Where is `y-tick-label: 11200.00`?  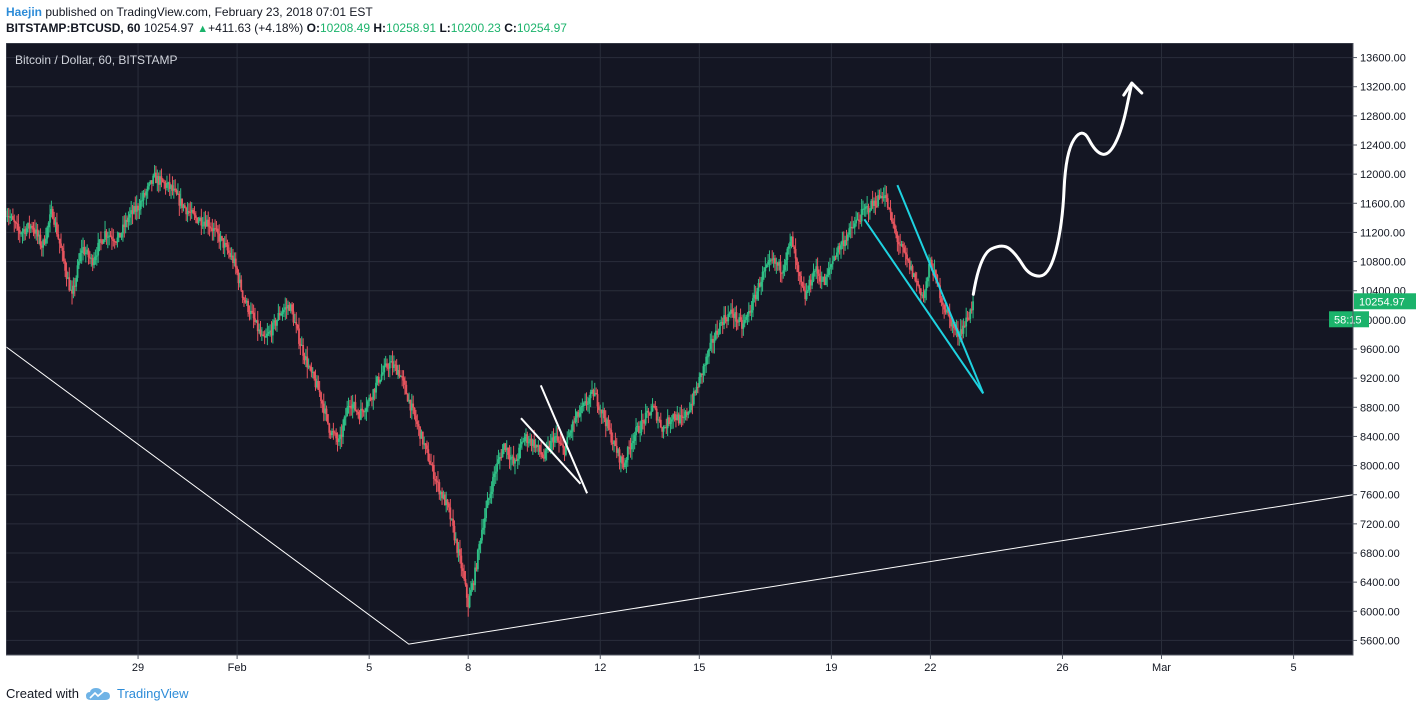 y-tick-label: 11200.00 is located at coordinates (1382, 233).